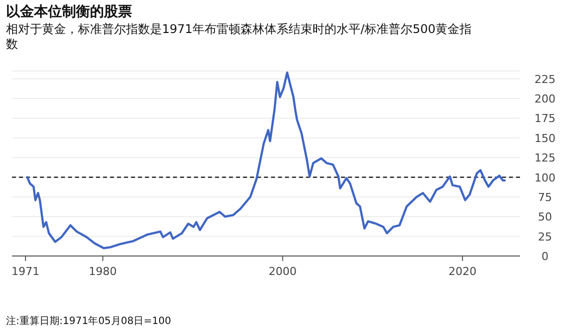  What do you see at coordinates (545, 119) in the screenshot?
I see `y-tick-label: 175` at bounding box center [545, 119].